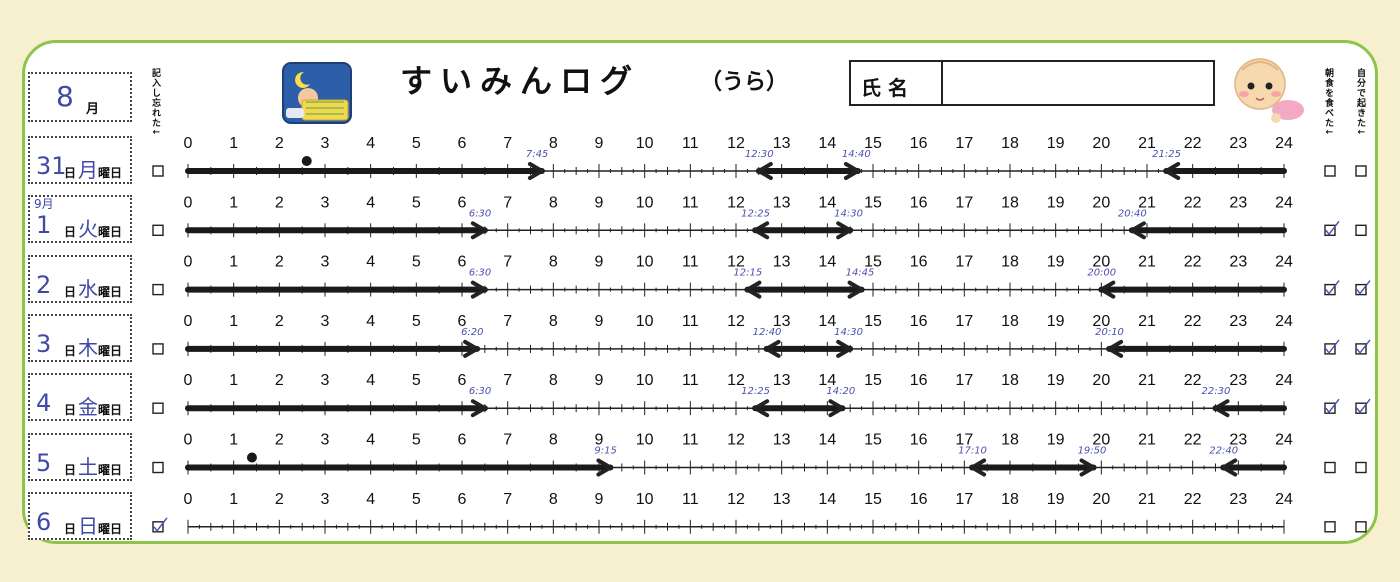 This screenshot has width=1400, height=582. I want to click on name-label: 氏 名, so click(884, 88).